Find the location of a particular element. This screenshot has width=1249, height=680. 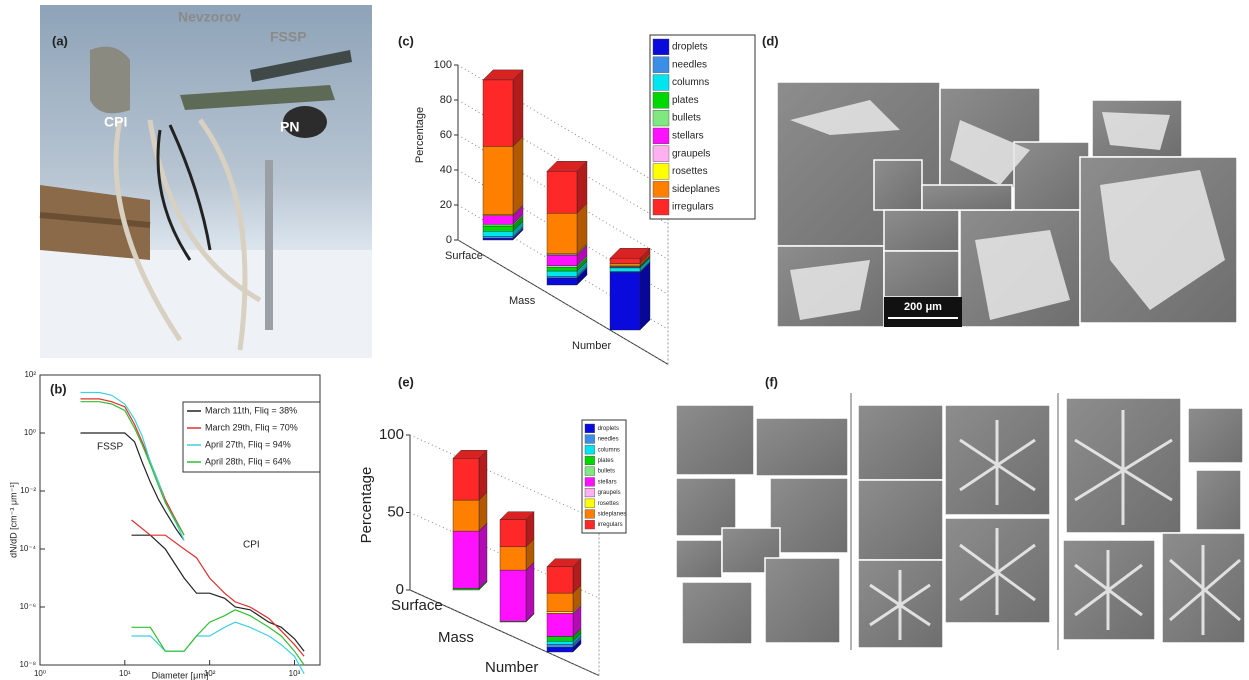

legend-label: March 11th, Fliq = 38% is located at coordinates (251, 410).